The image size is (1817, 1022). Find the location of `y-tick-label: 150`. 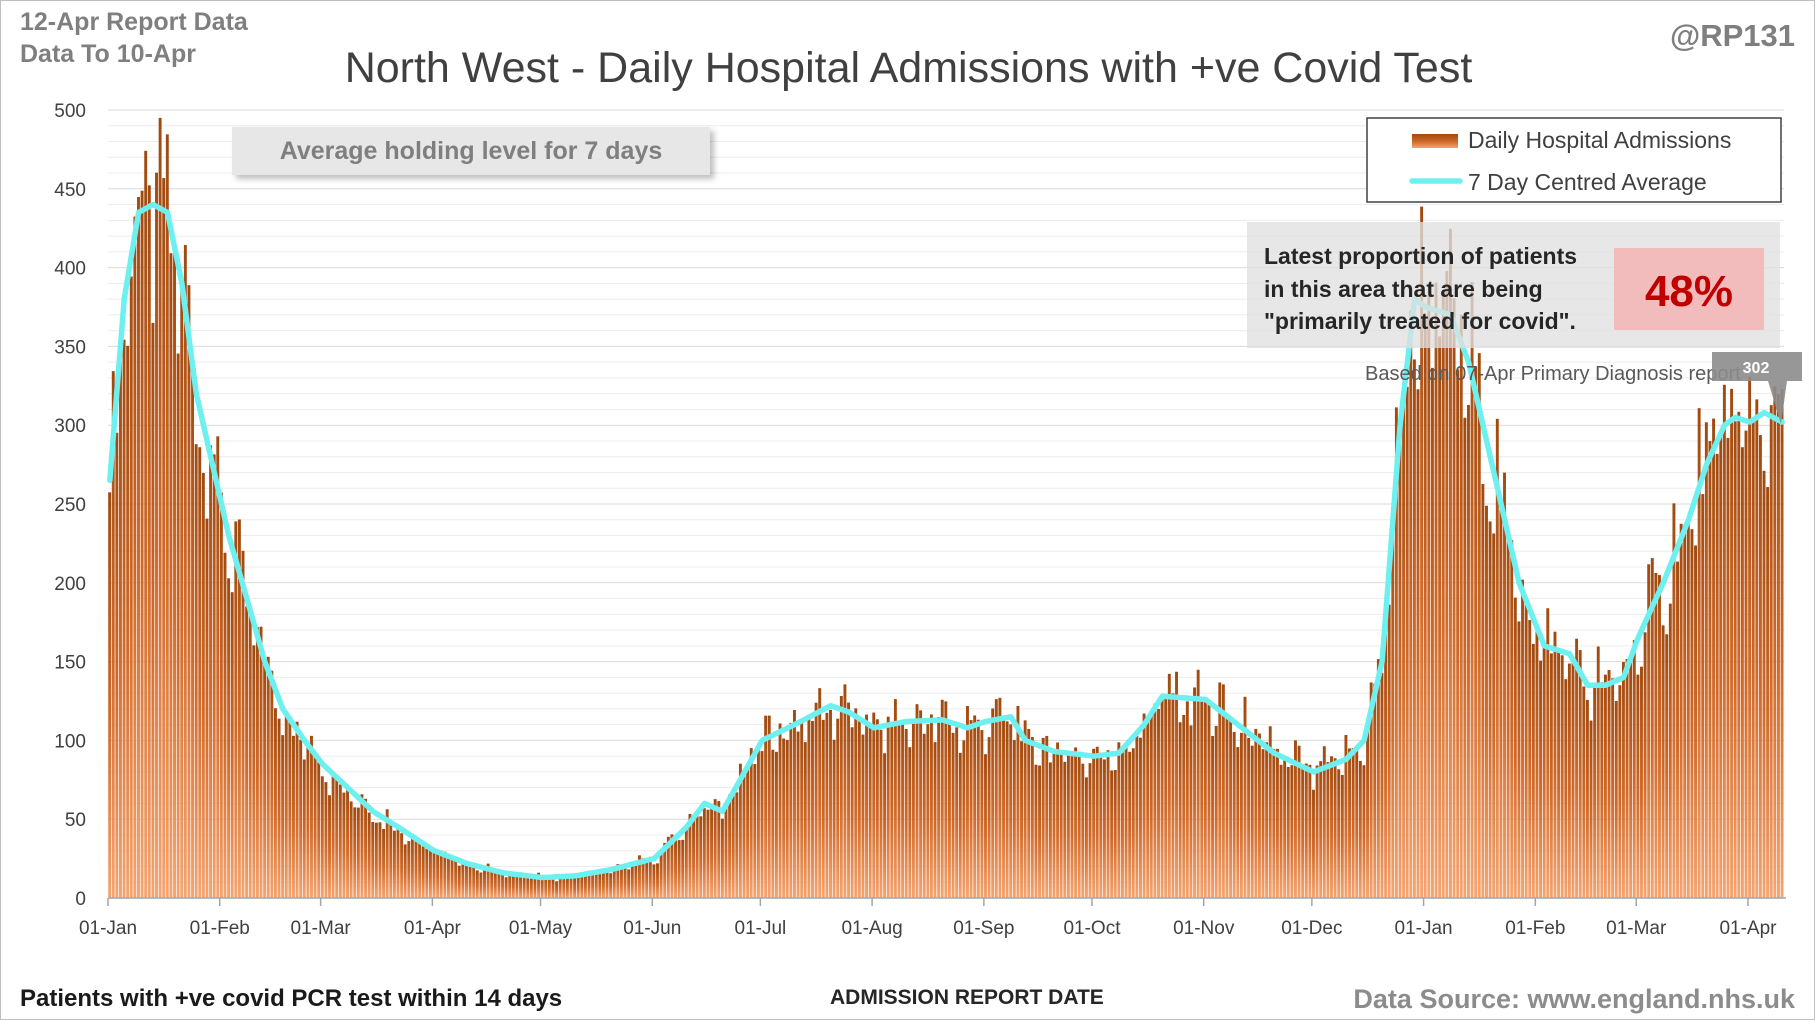

y-tick-label: 150 is located at coordinates (70, 663).